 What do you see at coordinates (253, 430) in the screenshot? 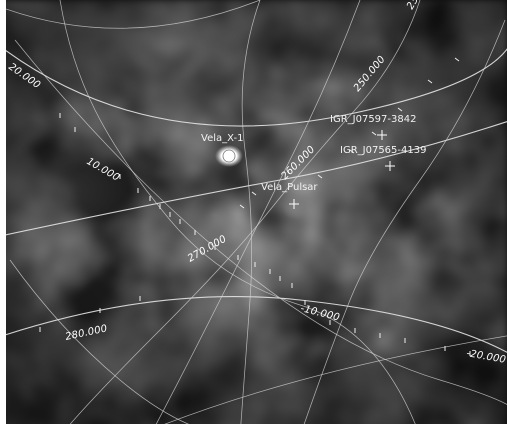
I see `bottom-margin` at bounding box center [253, 430].